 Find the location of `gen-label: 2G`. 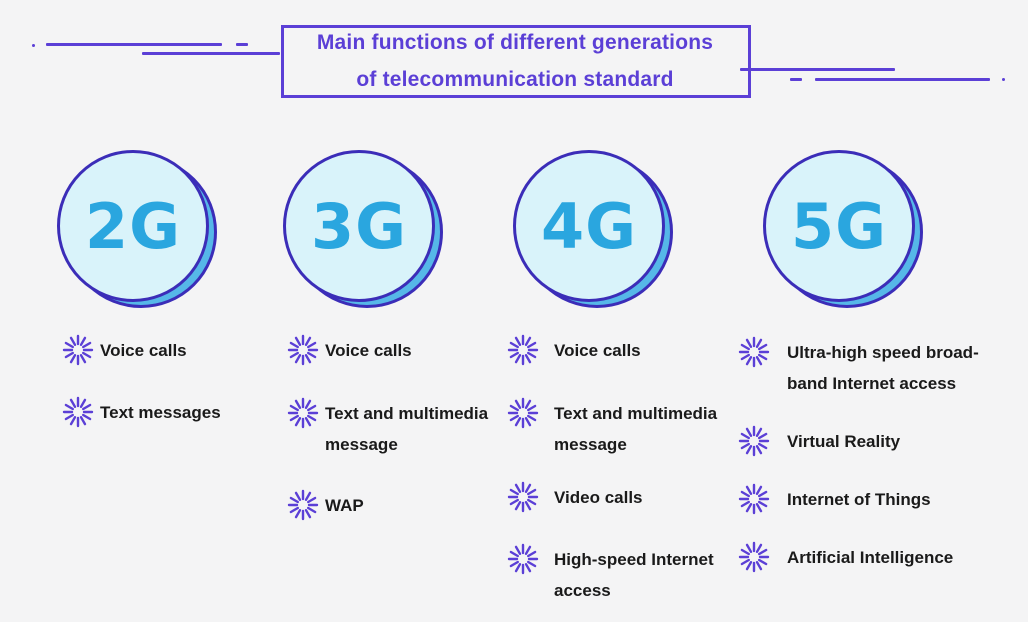

gen-label: 2G is located at coordinates (133, 226).